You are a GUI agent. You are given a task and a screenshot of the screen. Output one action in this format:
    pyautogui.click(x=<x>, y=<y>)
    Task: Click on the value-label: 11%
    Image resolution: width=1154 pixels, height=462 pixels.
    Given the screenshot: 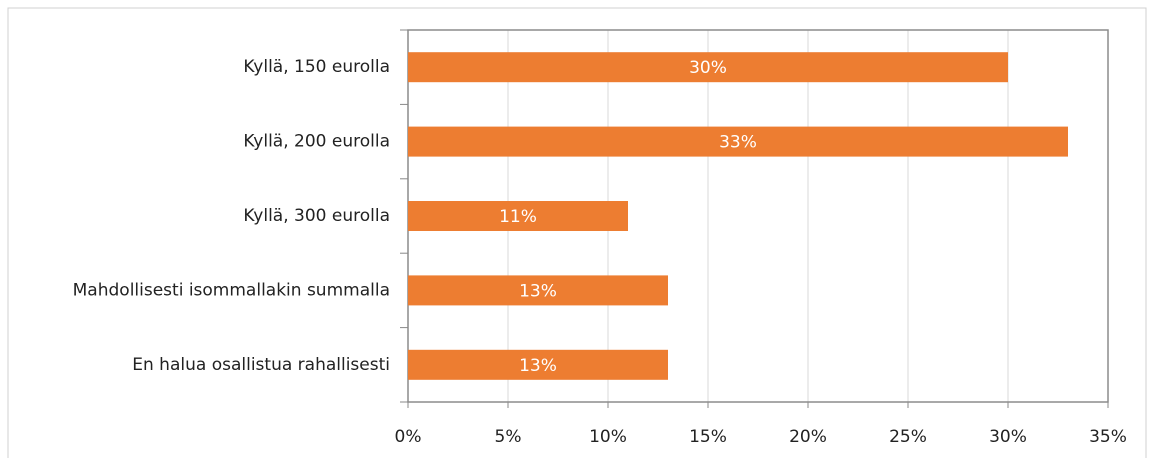 What is the action you would take?
    pyautogui.click(x=518, y=217)
    